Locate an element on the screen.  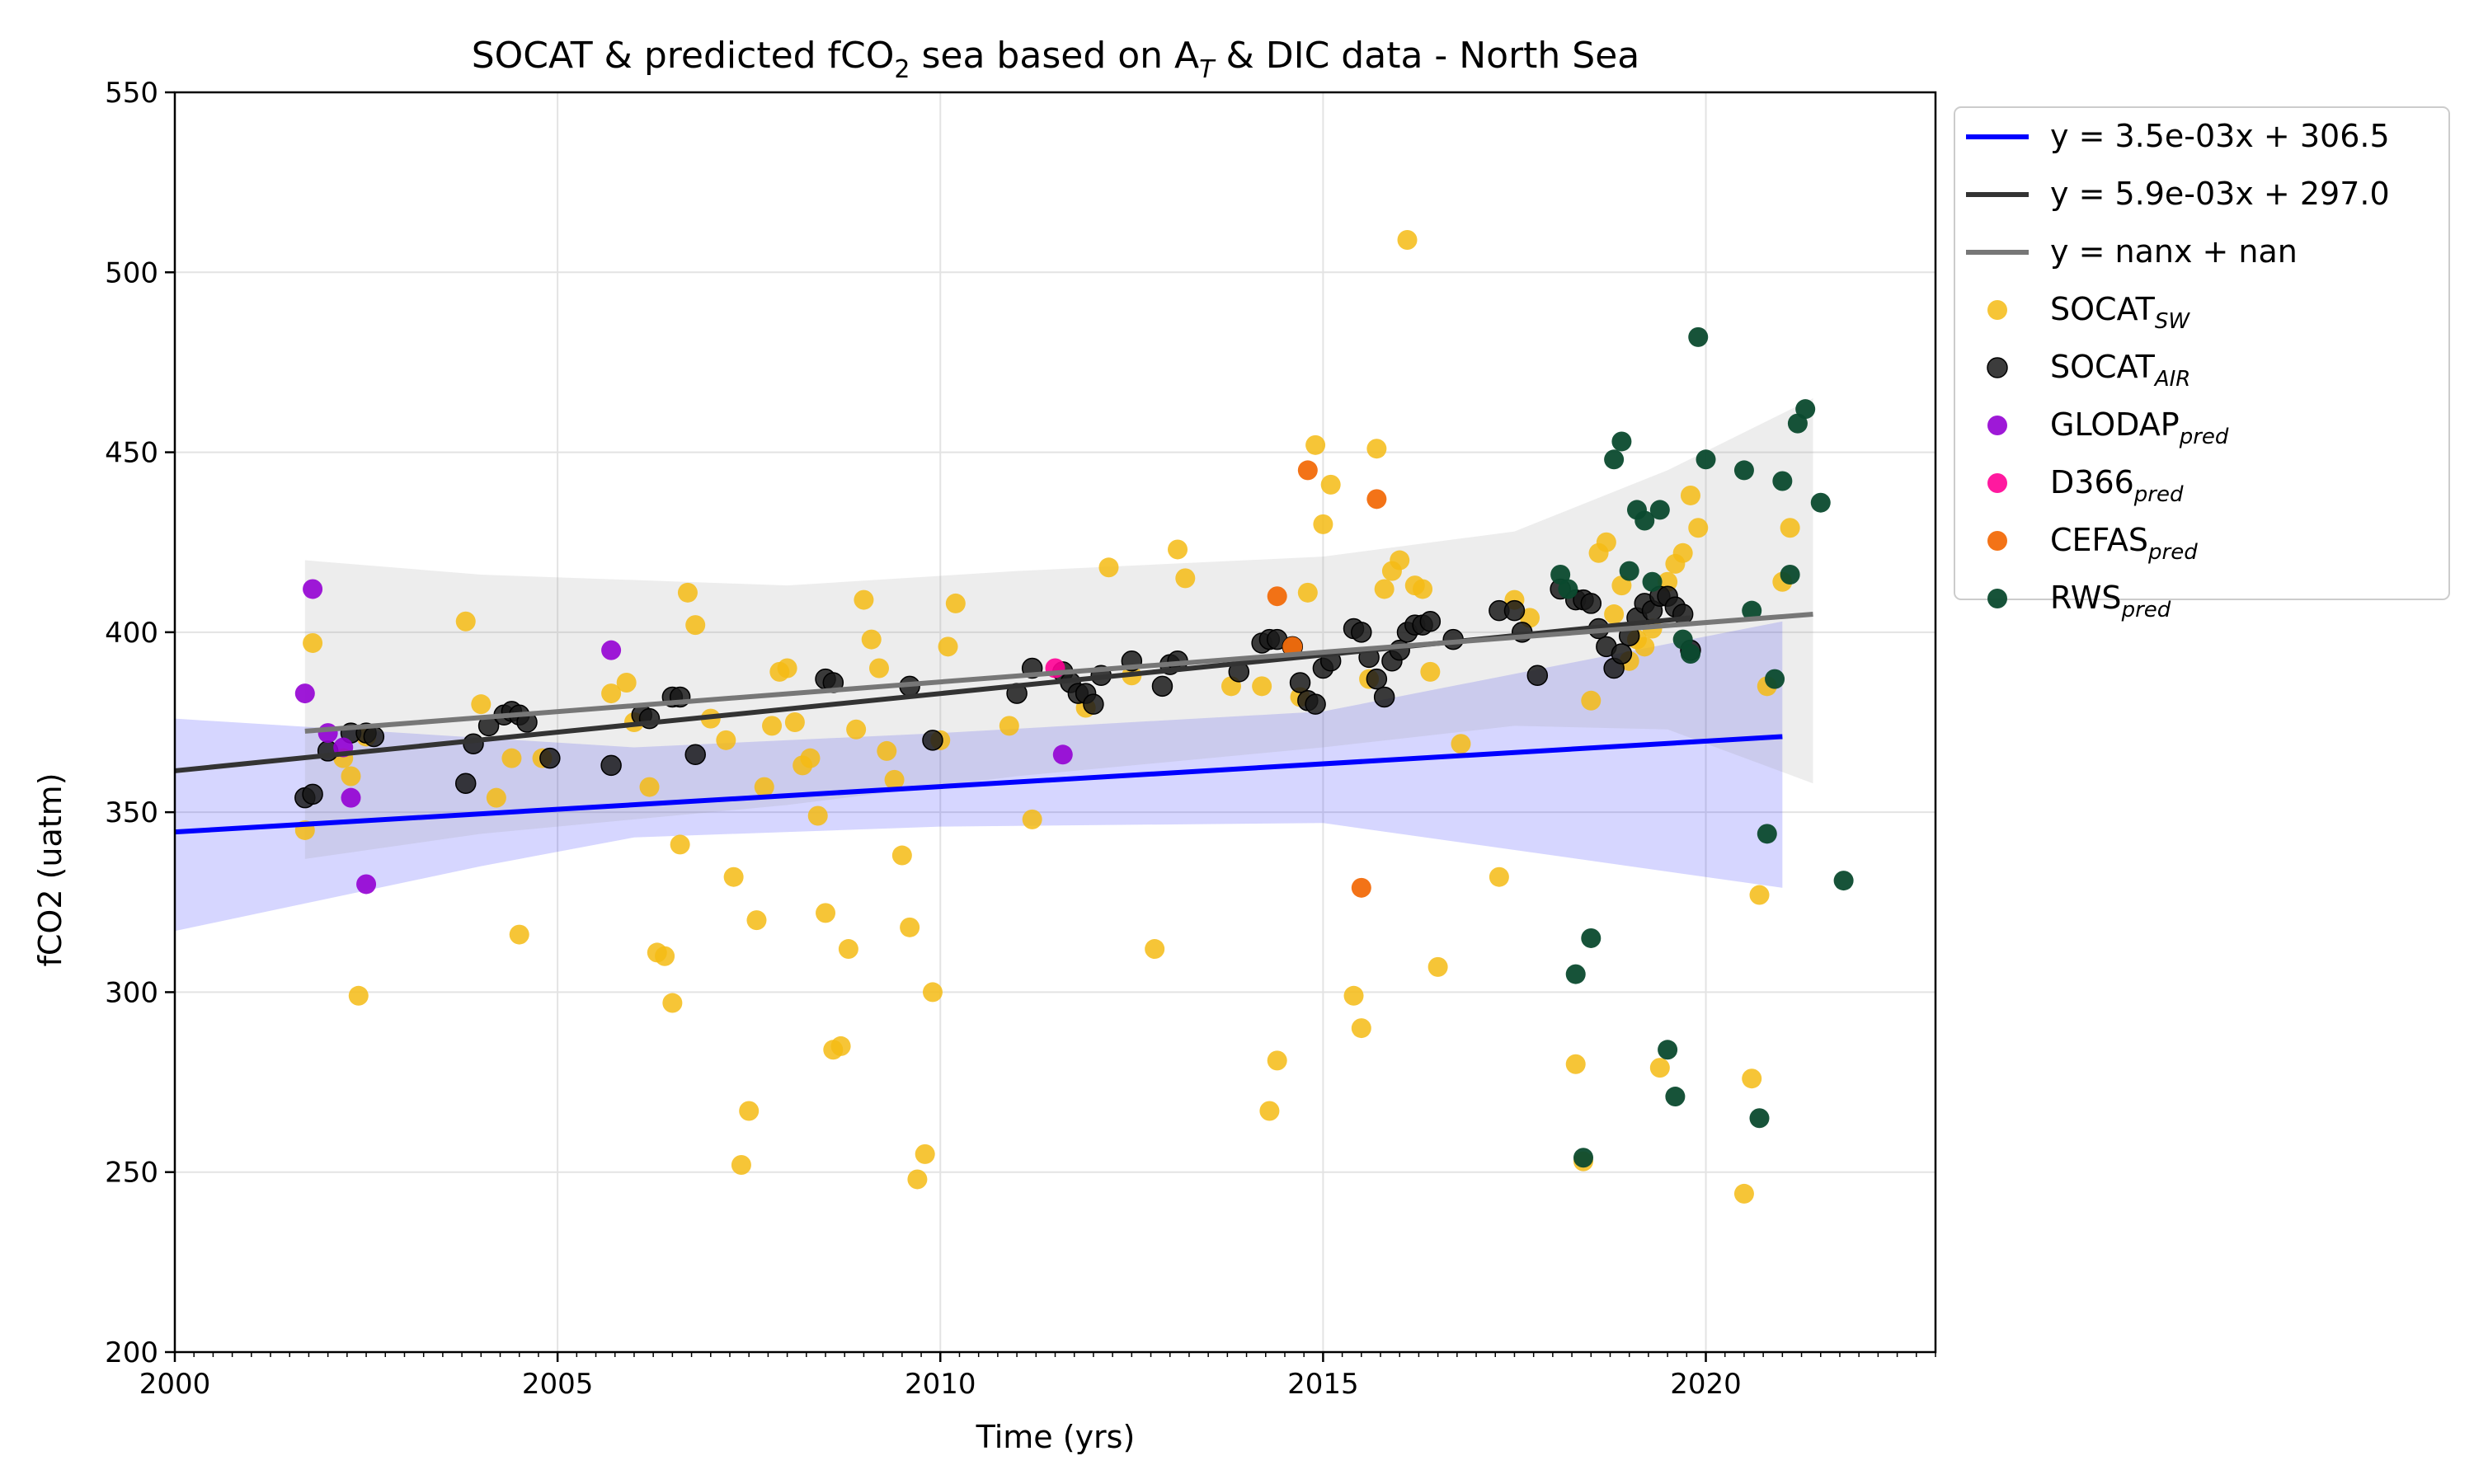
x-tick-label: 2015 is located at coordinates (1323, 1384).